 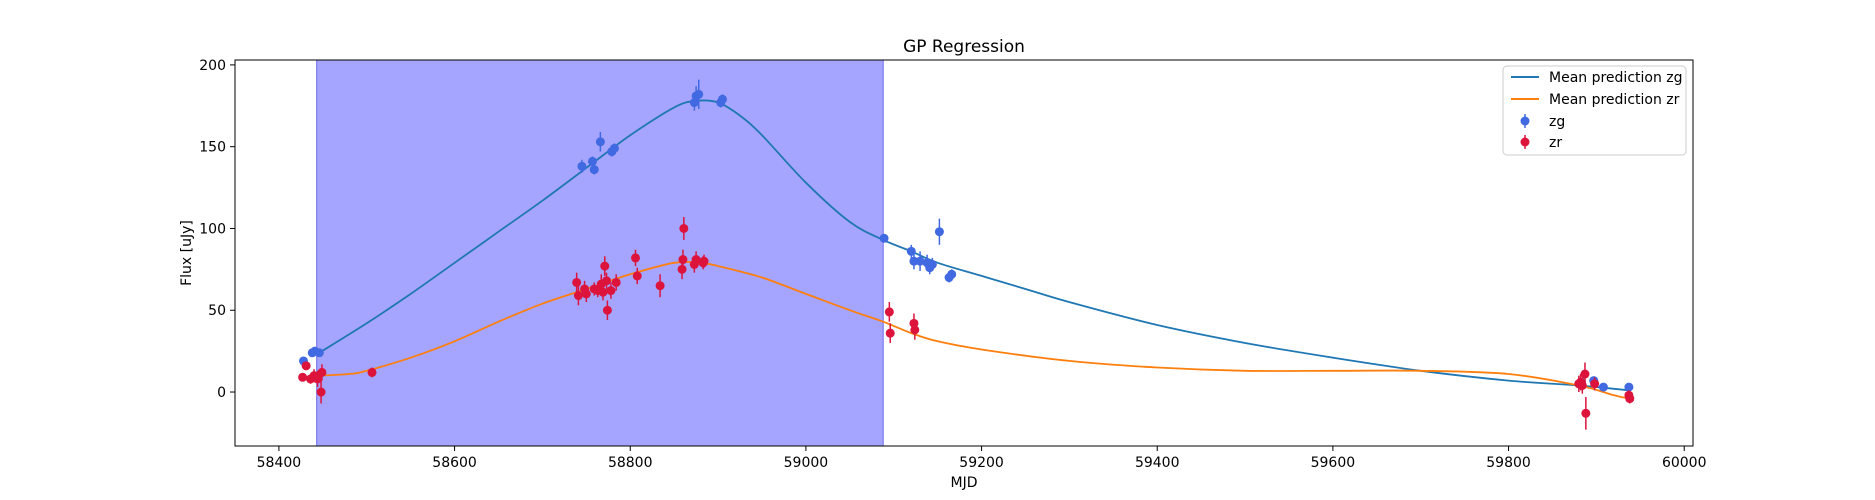 I want to click on legend-marker-zr, so click(x=1525, y=142).